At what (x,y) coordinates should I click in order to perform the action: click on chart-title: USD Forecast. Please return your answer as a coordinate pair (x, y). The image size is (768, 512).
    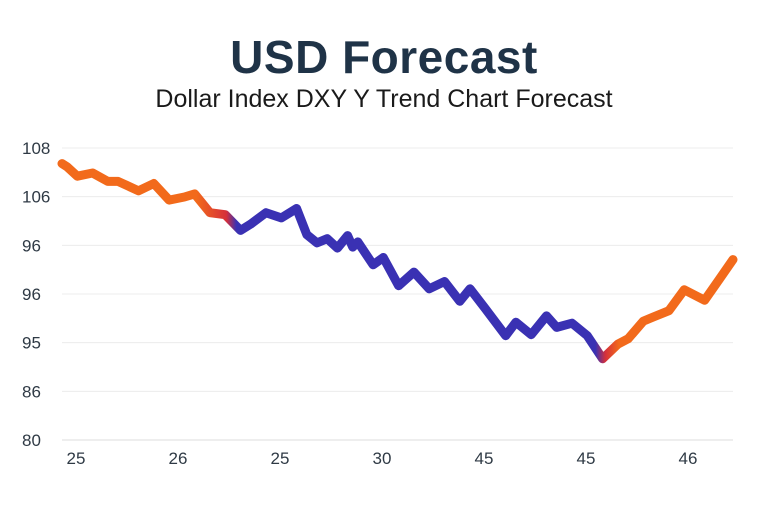
    Looking at the image, I should click on (384, 57).